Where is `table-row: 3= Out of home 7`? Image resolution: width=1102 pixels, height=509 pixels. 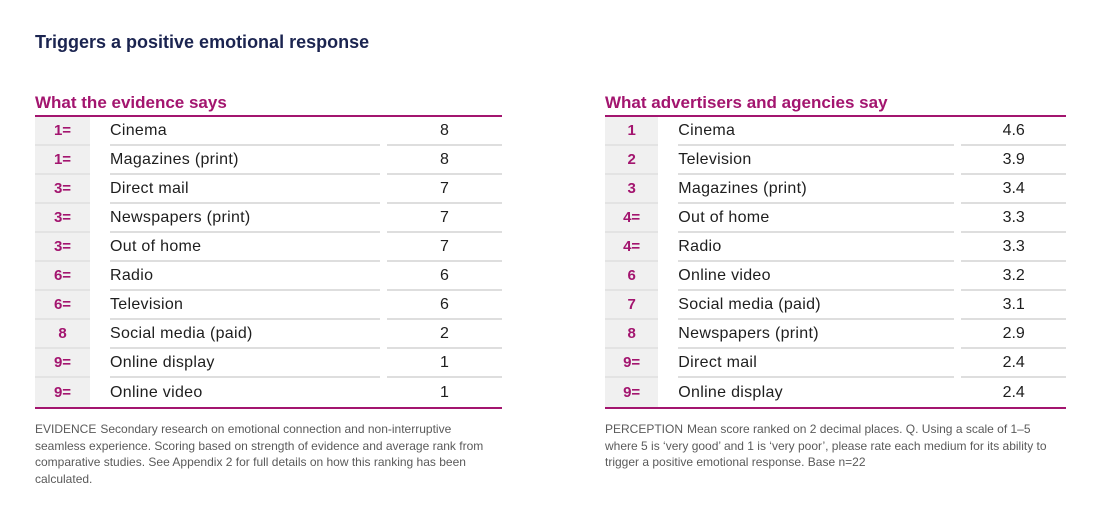
table-row: 3= Out of home 7 is located at coordinates (268, 247).